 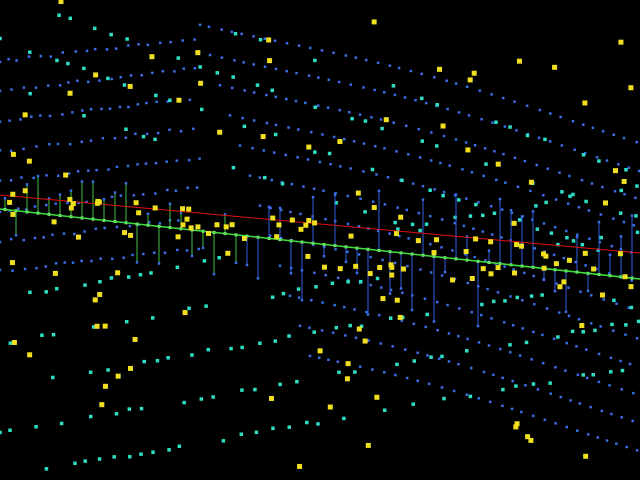 I want to click on red-axis, so click(x=320, y=224).